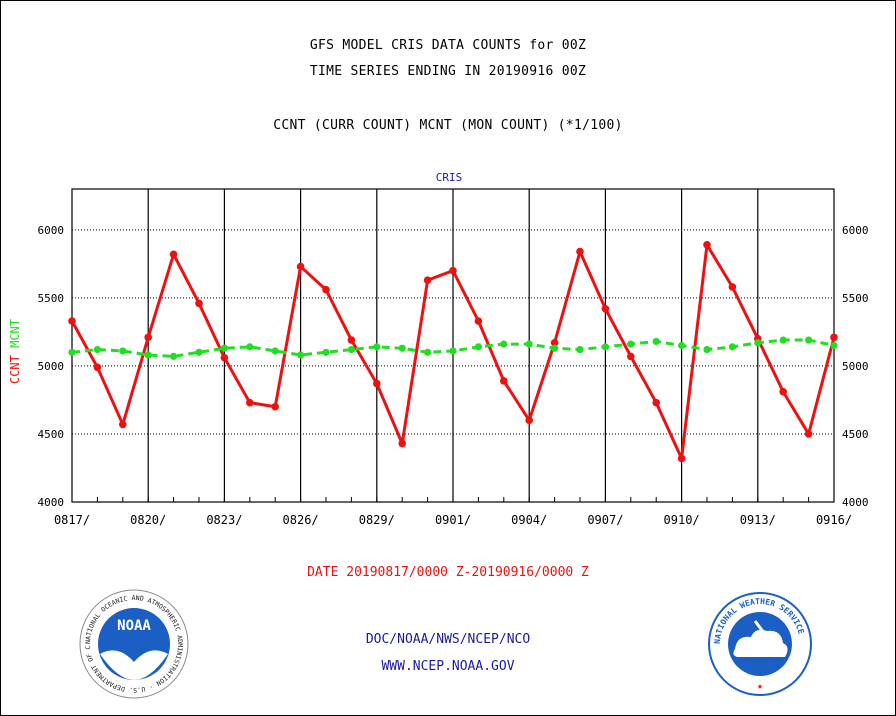 This screenshot has height=716, width=896. I want to click on x-tick-label: 0916/, so click(834, 520).